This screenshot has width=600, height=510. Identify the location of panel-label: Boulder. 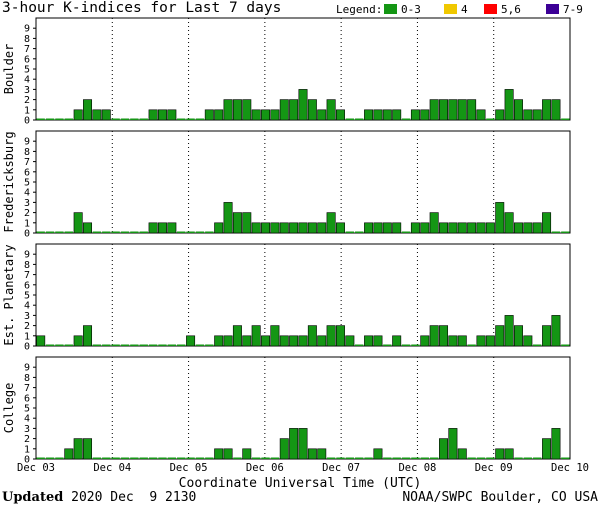
(9, 69).